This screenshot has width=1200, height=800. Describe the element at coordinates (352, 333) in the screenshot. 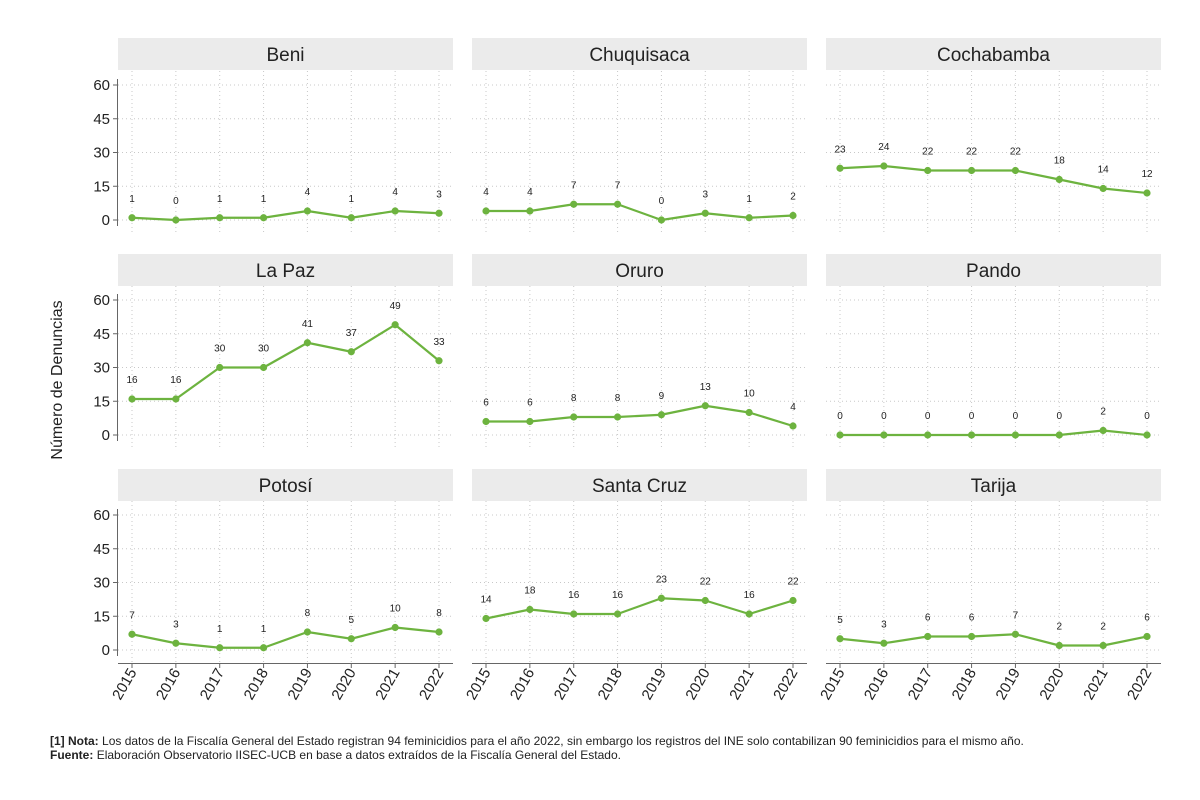

I see `data-label: 37` at that location.